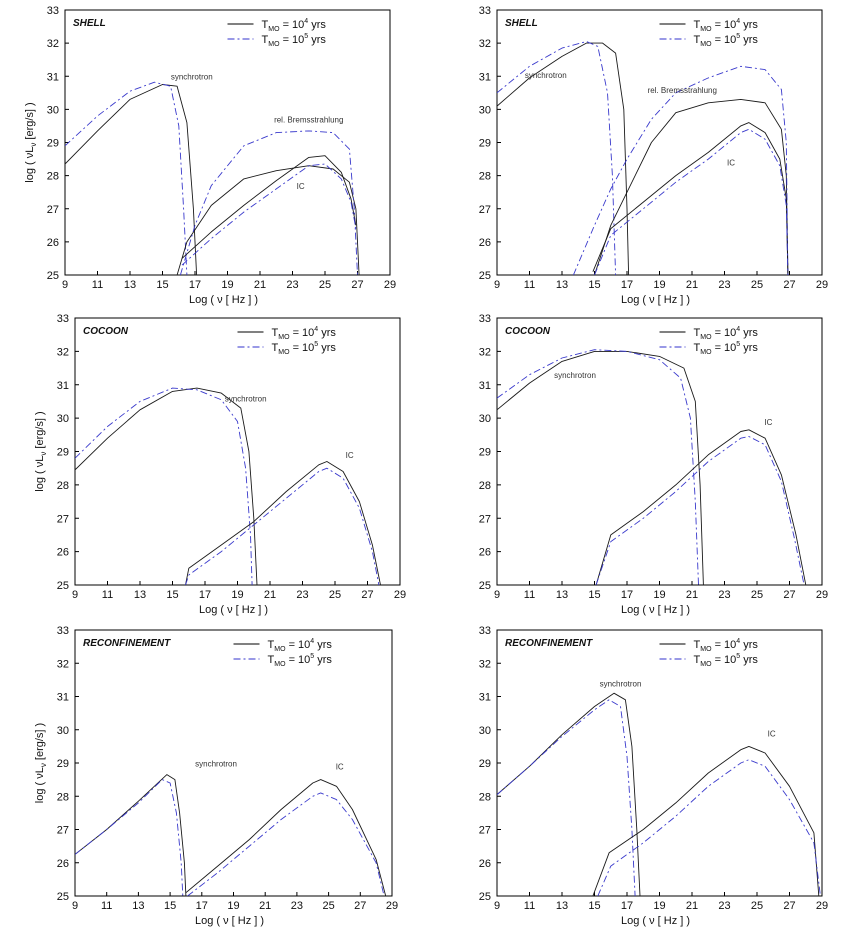 Image resolution: width=845 pixels, height=934 pixels. What do you see at coordinates (521, 23) in the screenshot?
I see `panel-title: SHELL` at bounding box center [521, 23].